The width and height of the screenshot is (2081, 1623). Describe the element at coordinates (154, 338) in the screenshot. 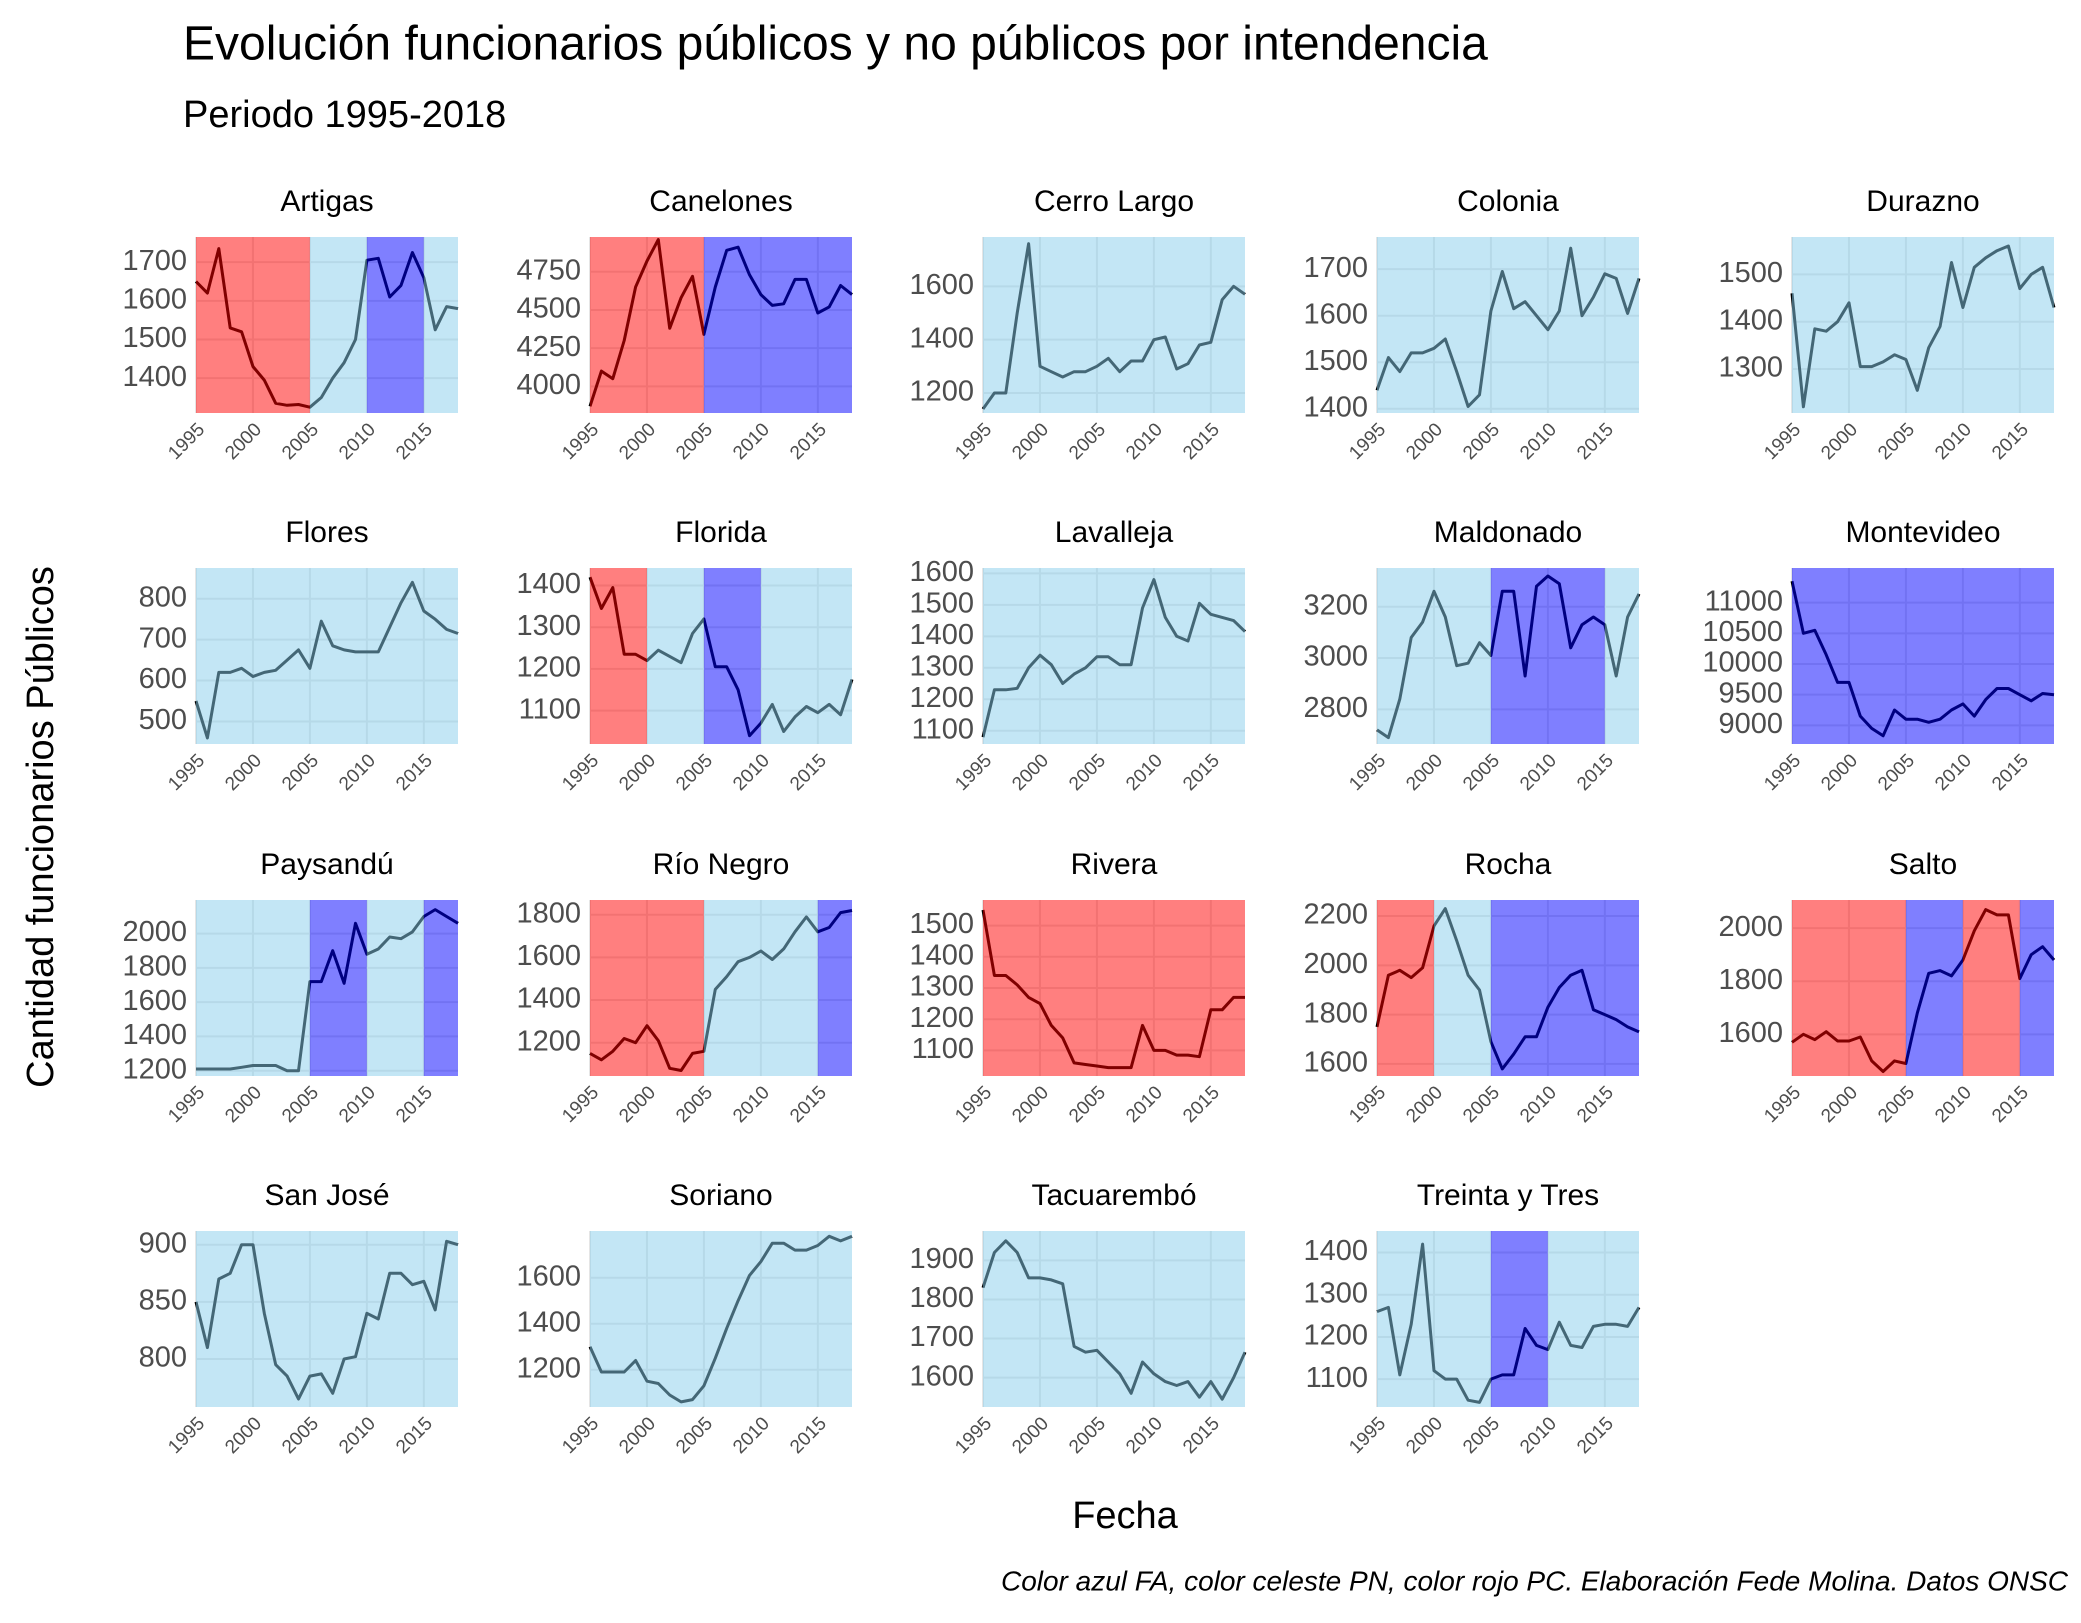

I see `y-tick-label: 1500` at that location.